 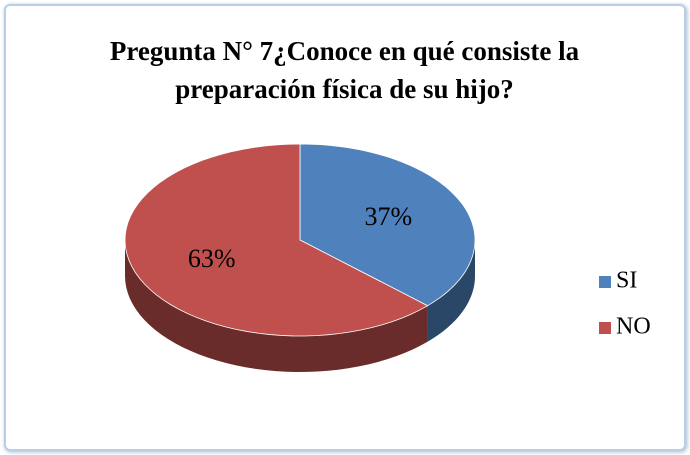 What do you see at coordinates (633, 327) in the screenshot?
I see `legend-label: NO` at bounding box center [633, 327].